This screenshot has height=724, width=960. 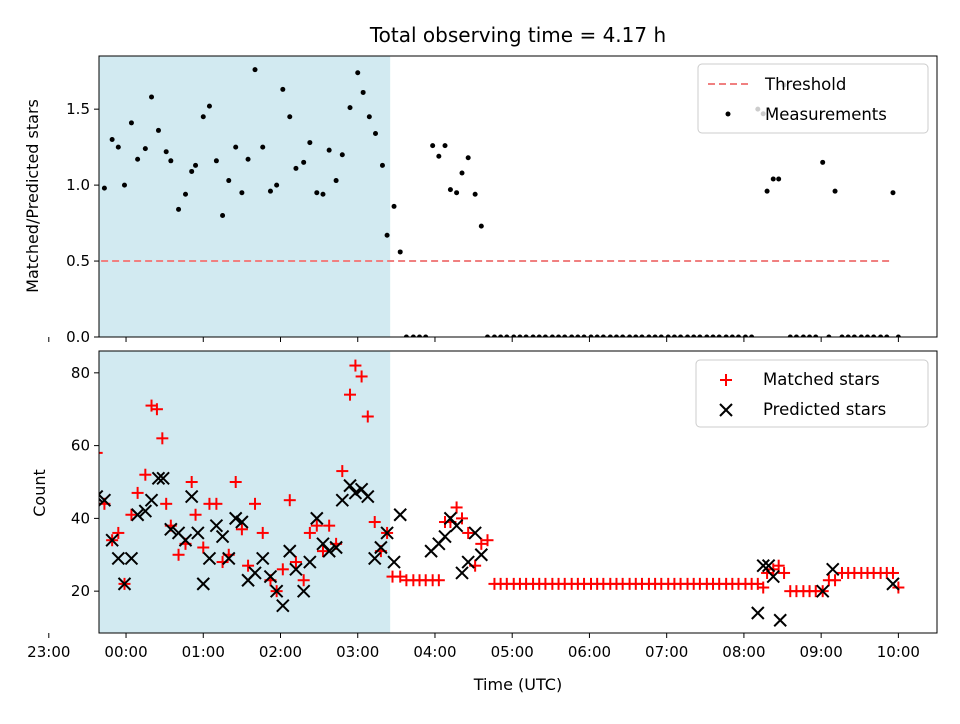 What do you see at coordinates (32, 196) in the screenshot?
I see `y-axis-label-ratio: Matched/Predicted stars` at bounding box center [32, 196].